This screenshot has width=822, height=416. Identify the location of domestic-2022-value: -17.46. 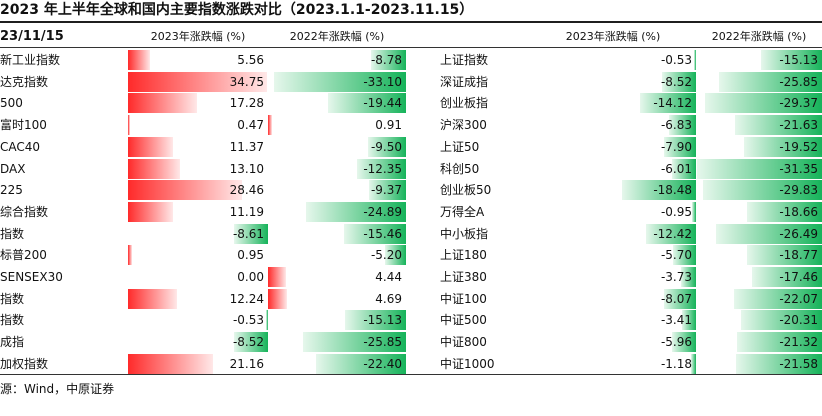
(798, 277).